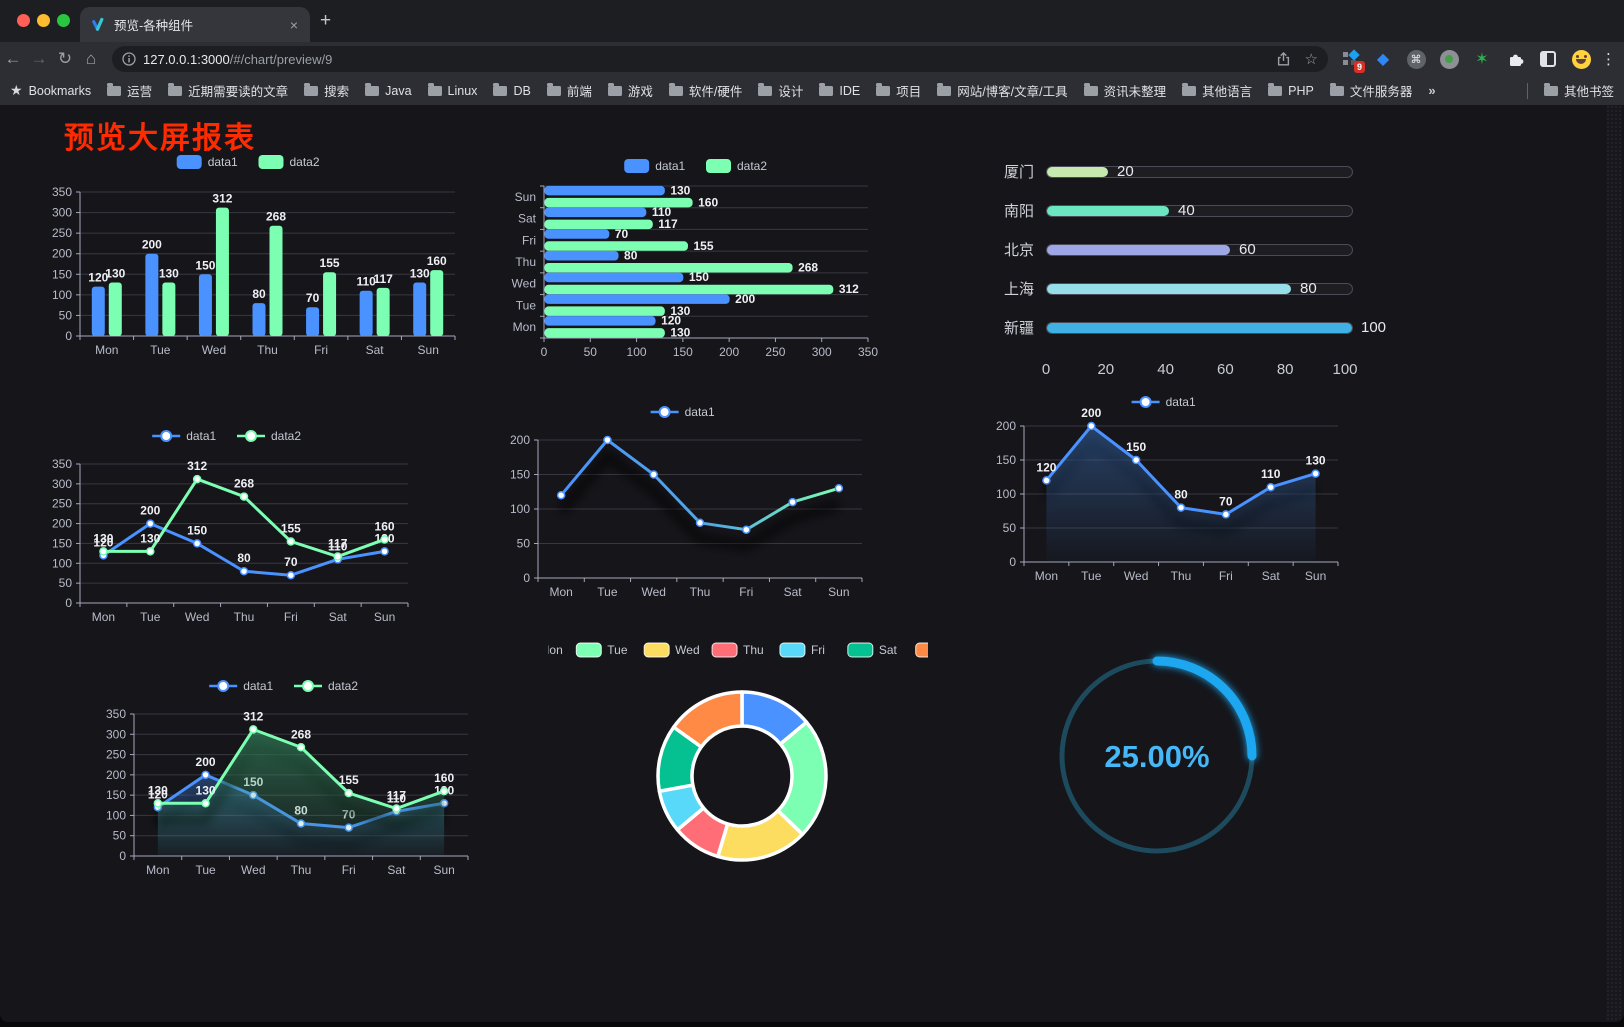 The width and height of the screenshot is (1624, 1027). What do you see at coordinates (720, 59) in the screenshot?
I see `address-bar: 127.0.0.1:3000/#/chart/preview/9 ☆` at bounding box center [720, 59].